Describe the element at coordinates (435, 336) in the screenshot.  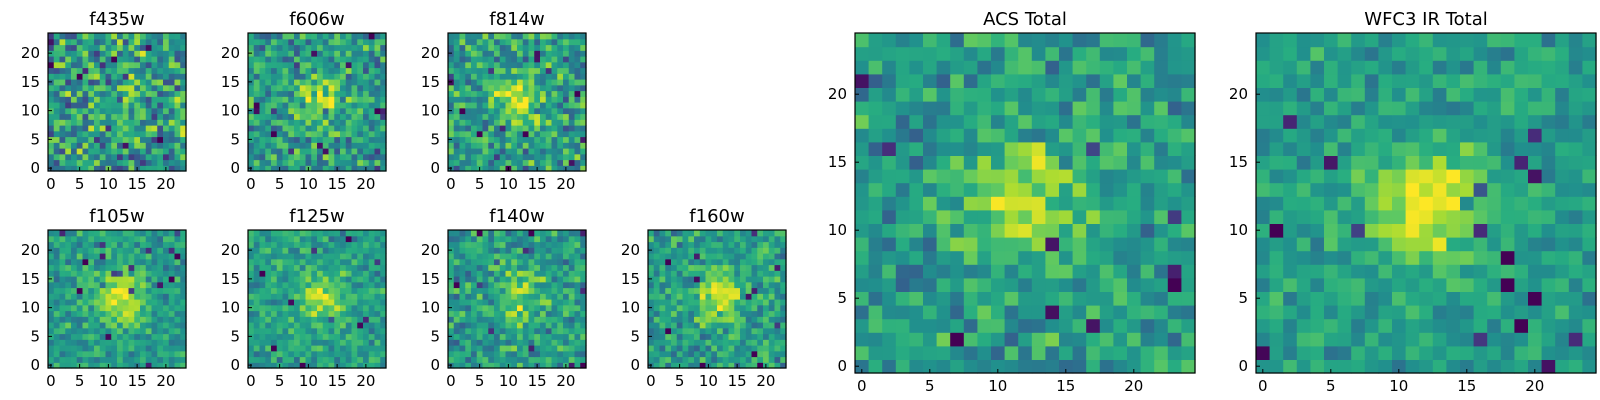
I see `y-tick-label: 5` at that location.